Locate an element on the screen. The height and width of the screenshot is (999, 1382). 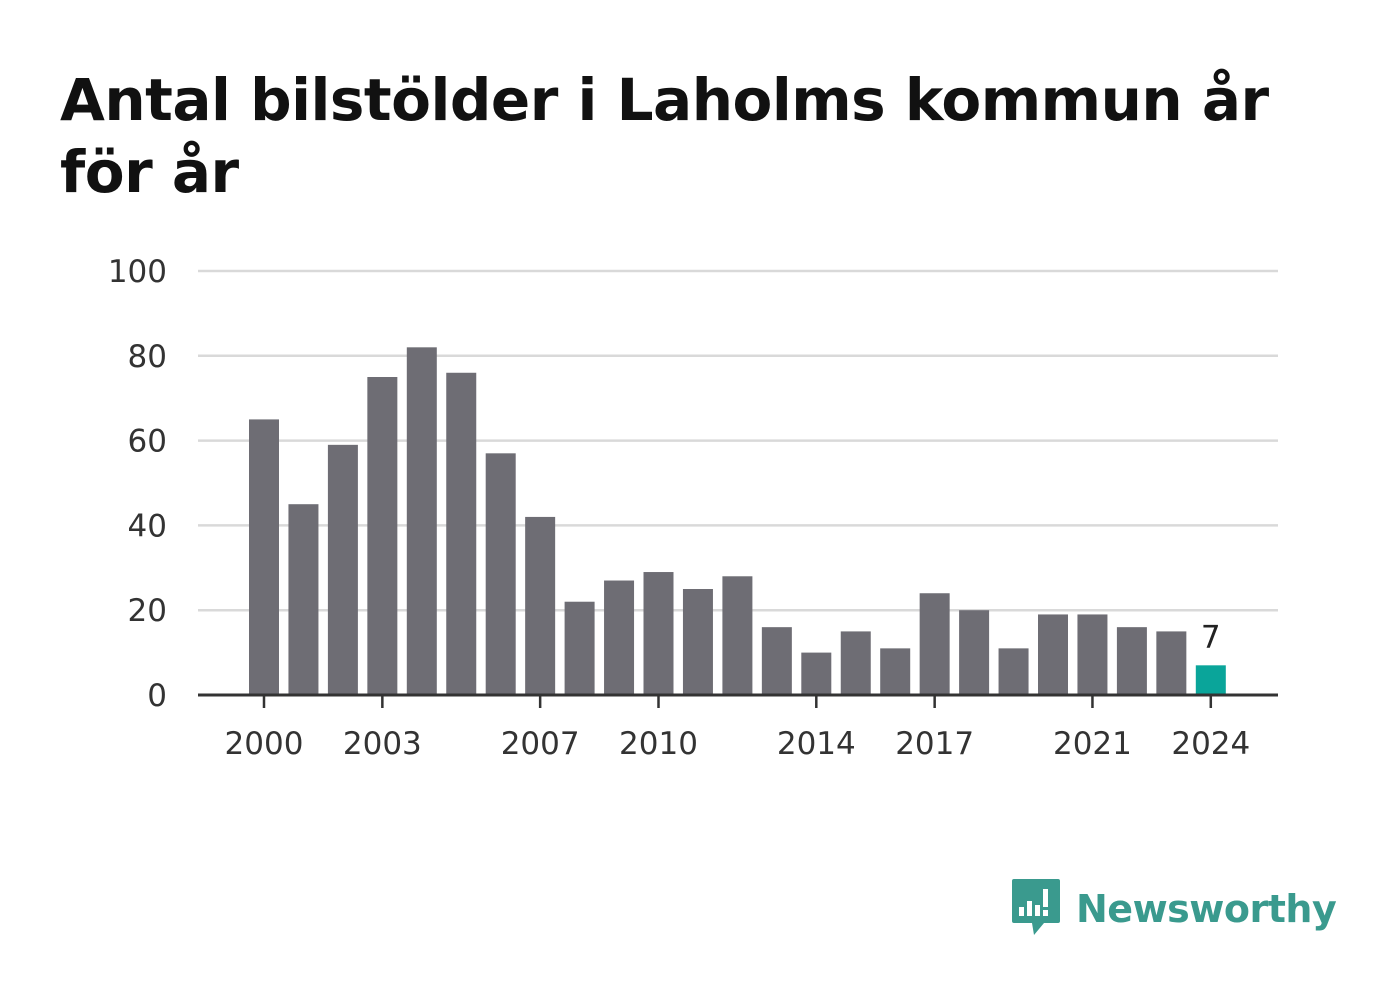
x-tick-label-2021: 2021 is located at coordinates (1092, 744).